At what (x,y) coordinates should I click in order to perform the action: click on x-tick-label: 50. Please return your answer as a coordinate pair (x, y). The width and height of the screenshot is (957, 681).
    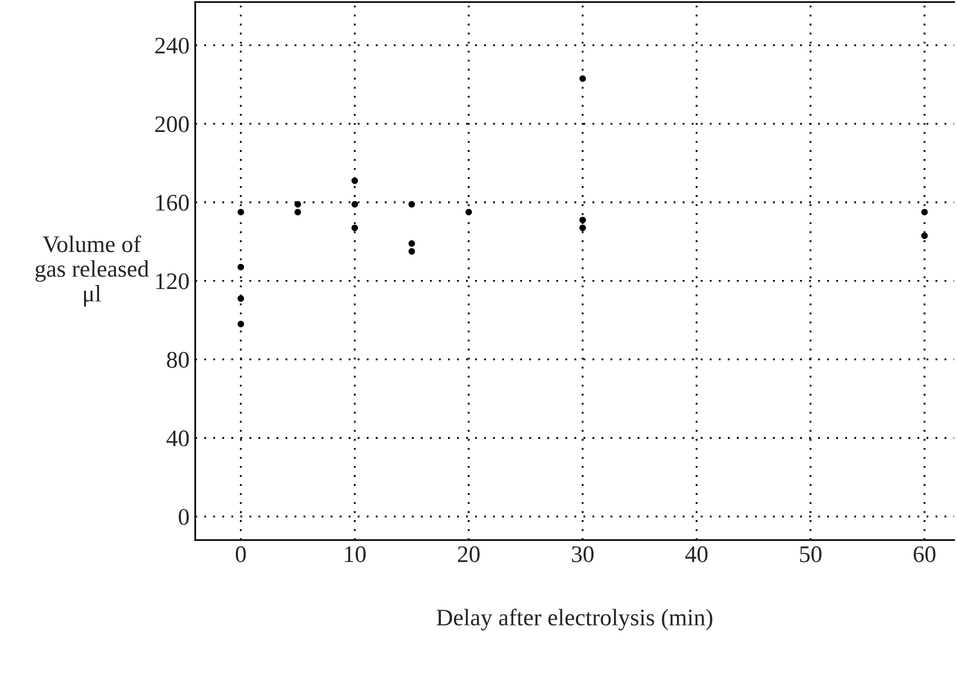
    Looking at the image, I should click on (811, 554).